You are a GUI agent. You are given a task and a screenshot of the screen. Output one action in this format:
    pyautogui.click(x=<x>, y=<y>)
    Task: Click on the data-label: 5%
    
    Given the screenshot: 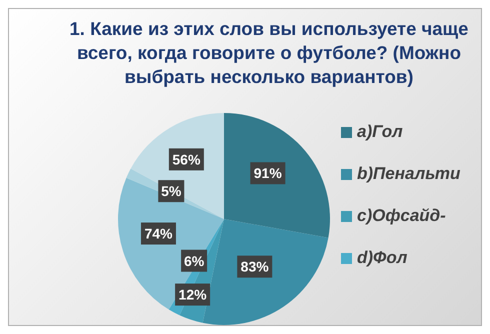 What is the action you would take?
    pyautogui.click(x=171, y=191)
    